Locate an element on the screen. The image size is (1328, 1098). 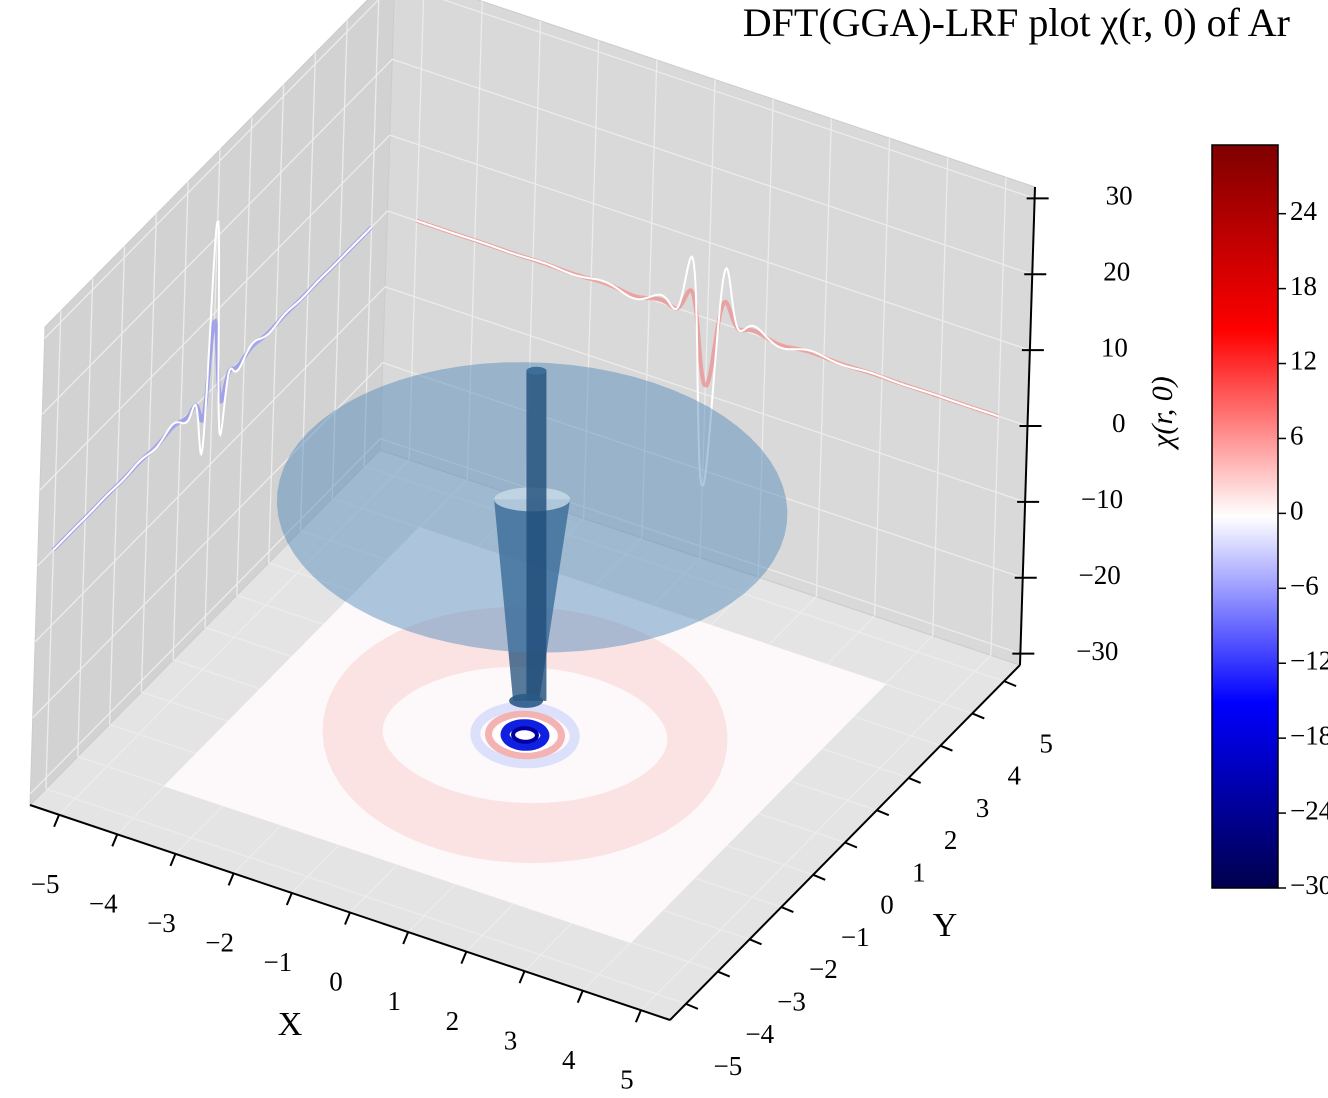
colorbar-tick-label: 0 is located at coordinates (1297, 511).